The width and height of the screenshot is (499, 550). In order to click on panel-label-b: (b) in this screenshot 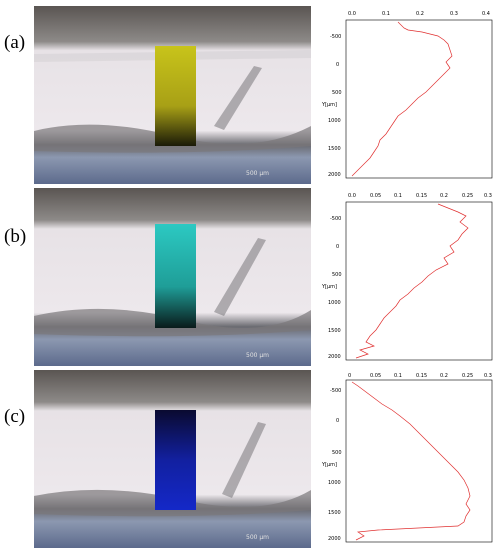, I will do `click(15, 236)`.